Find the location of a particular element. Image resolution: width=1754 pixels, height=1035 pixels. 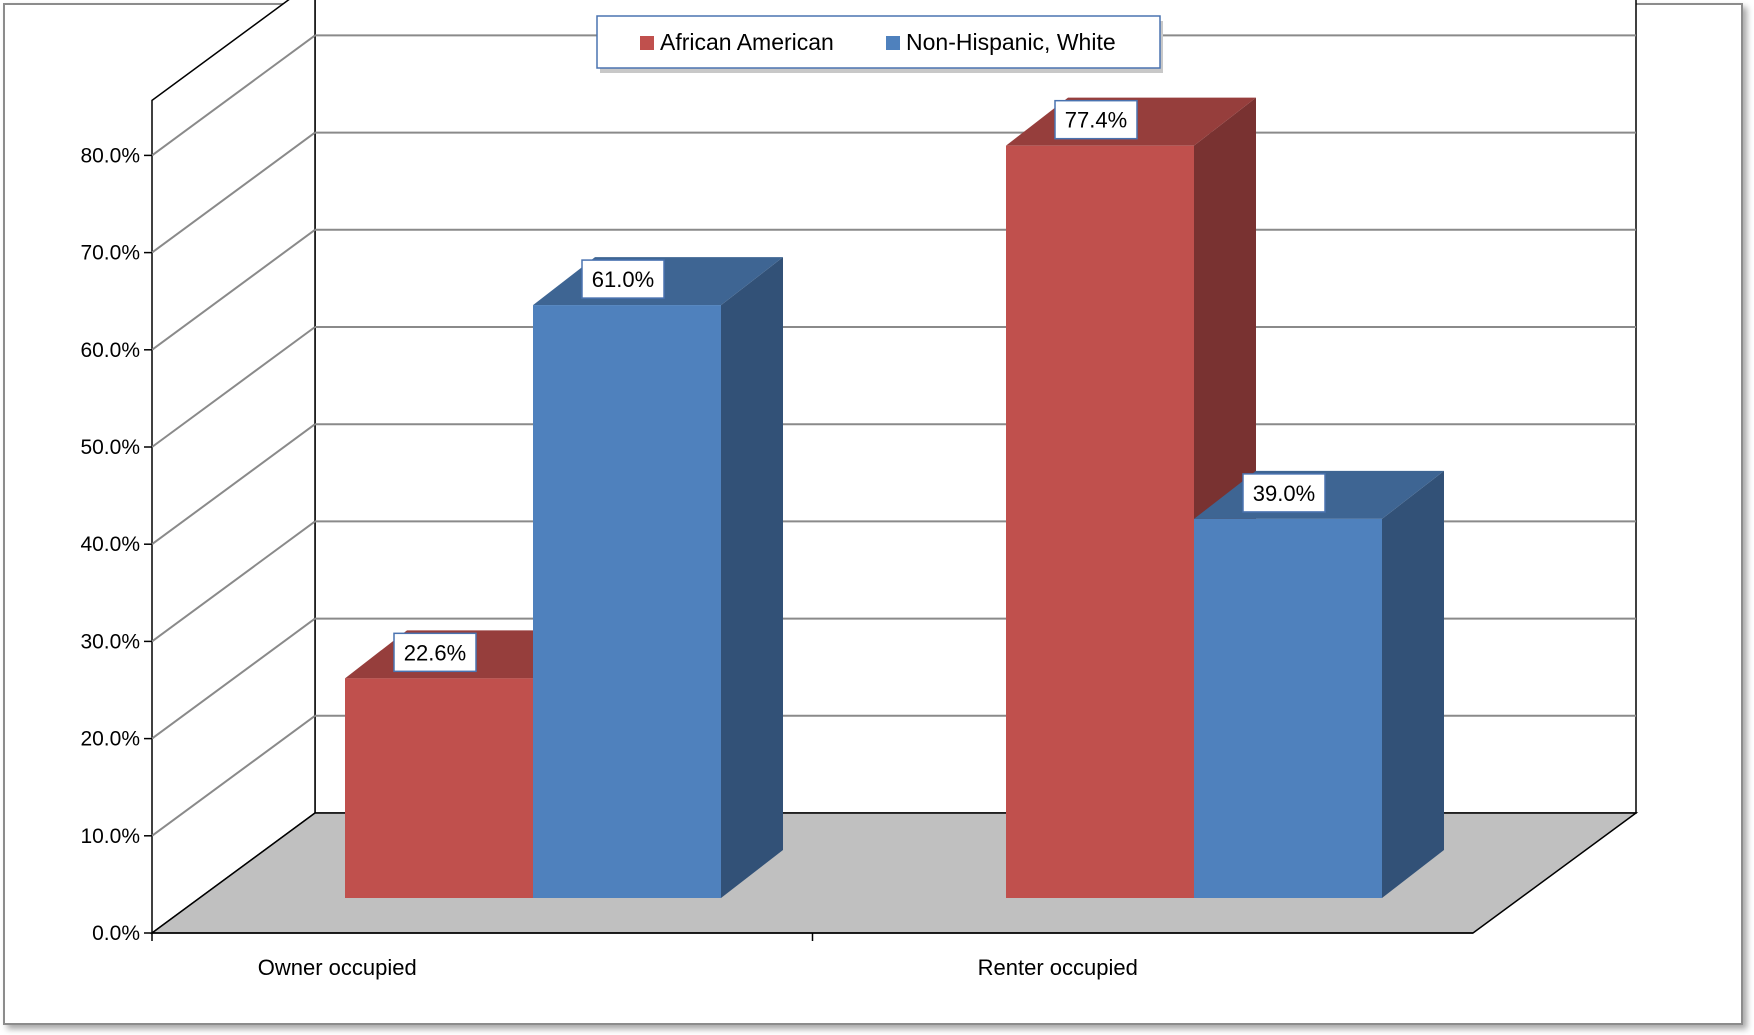

data-label: 77.4% is located at coordinates (1096, 119).